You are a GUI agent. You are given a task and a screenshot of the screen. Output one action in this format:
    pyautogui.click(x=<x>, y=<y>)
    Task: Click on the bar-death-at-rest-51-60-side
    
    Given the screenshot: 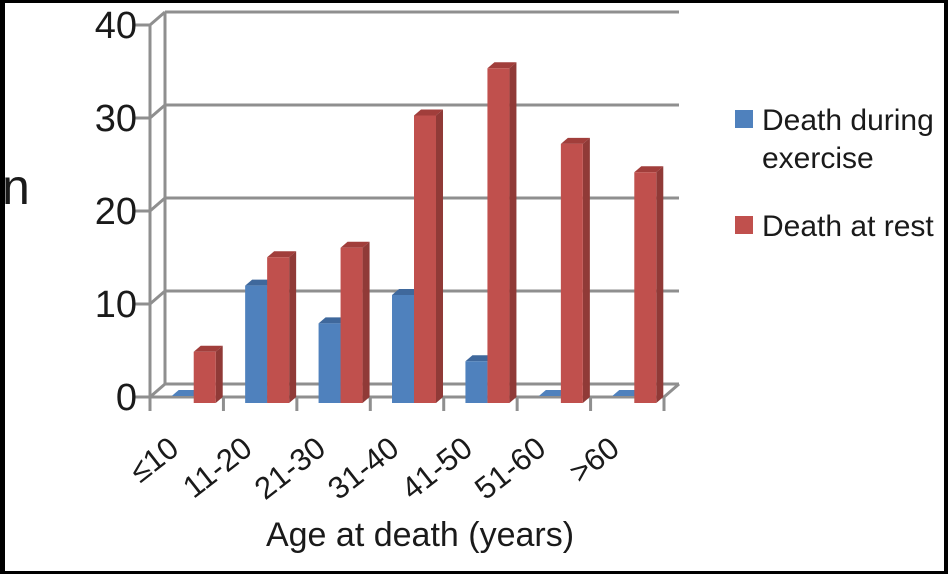 What is the action you would take?
    pyautogui.click(x=586, y=270)
    